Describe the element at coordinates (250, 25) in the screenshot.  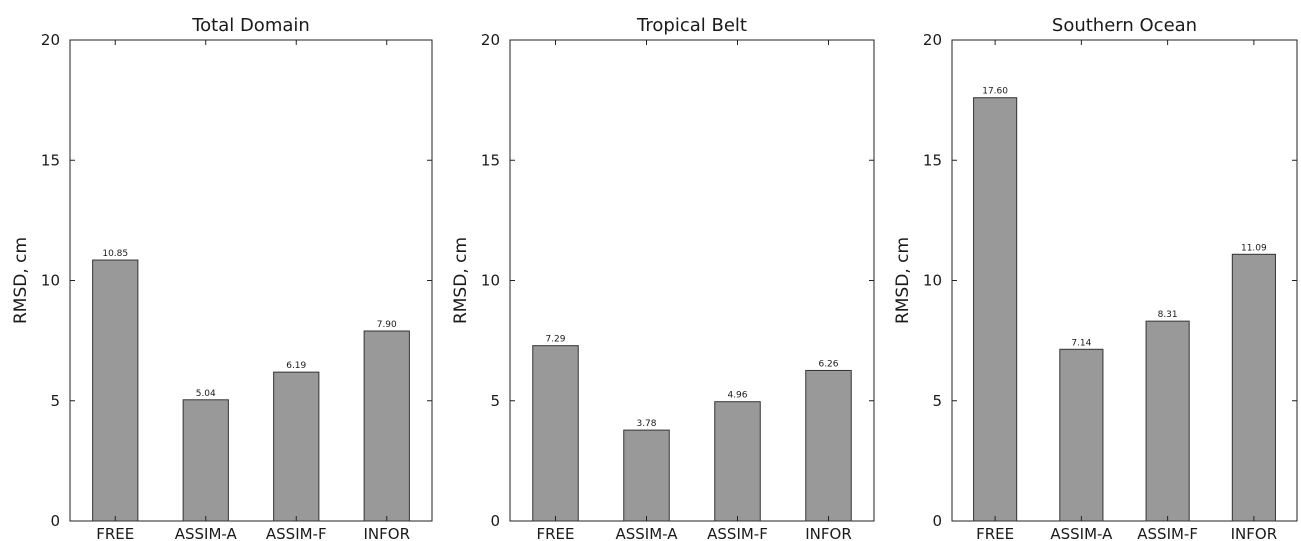
I see `chart-title: Total Domain` at that location.